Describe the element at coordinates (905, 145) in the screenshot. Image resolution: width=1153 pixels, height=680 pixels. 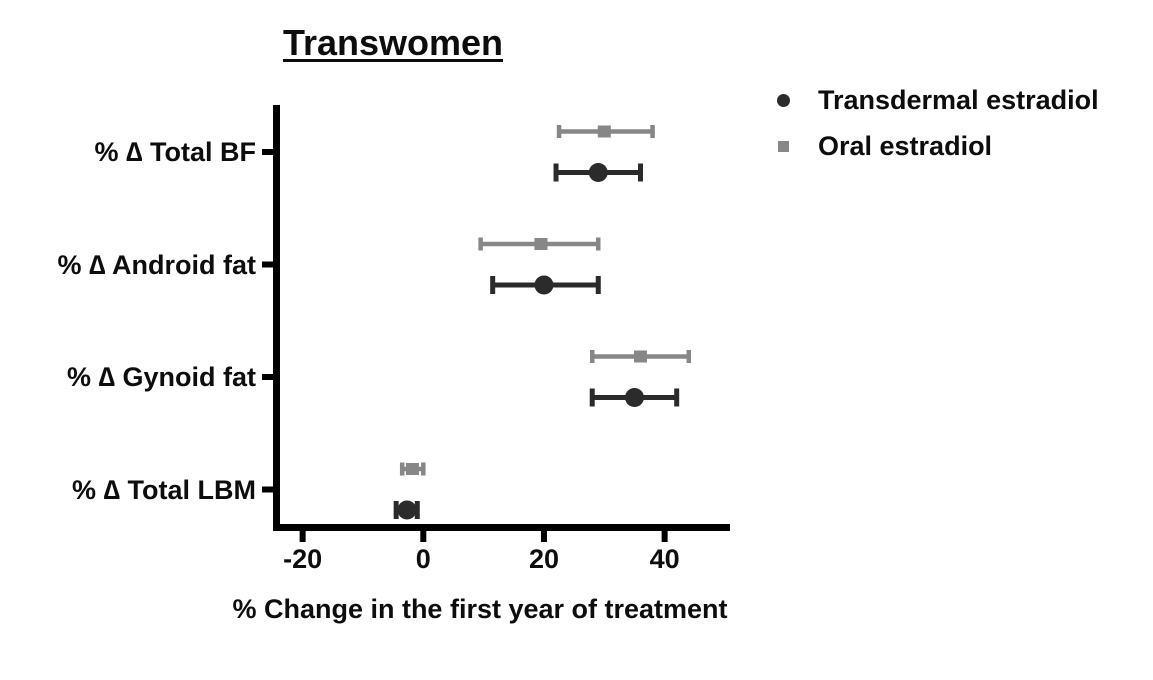
I see `legend-label: Oral estradiol` at that location.